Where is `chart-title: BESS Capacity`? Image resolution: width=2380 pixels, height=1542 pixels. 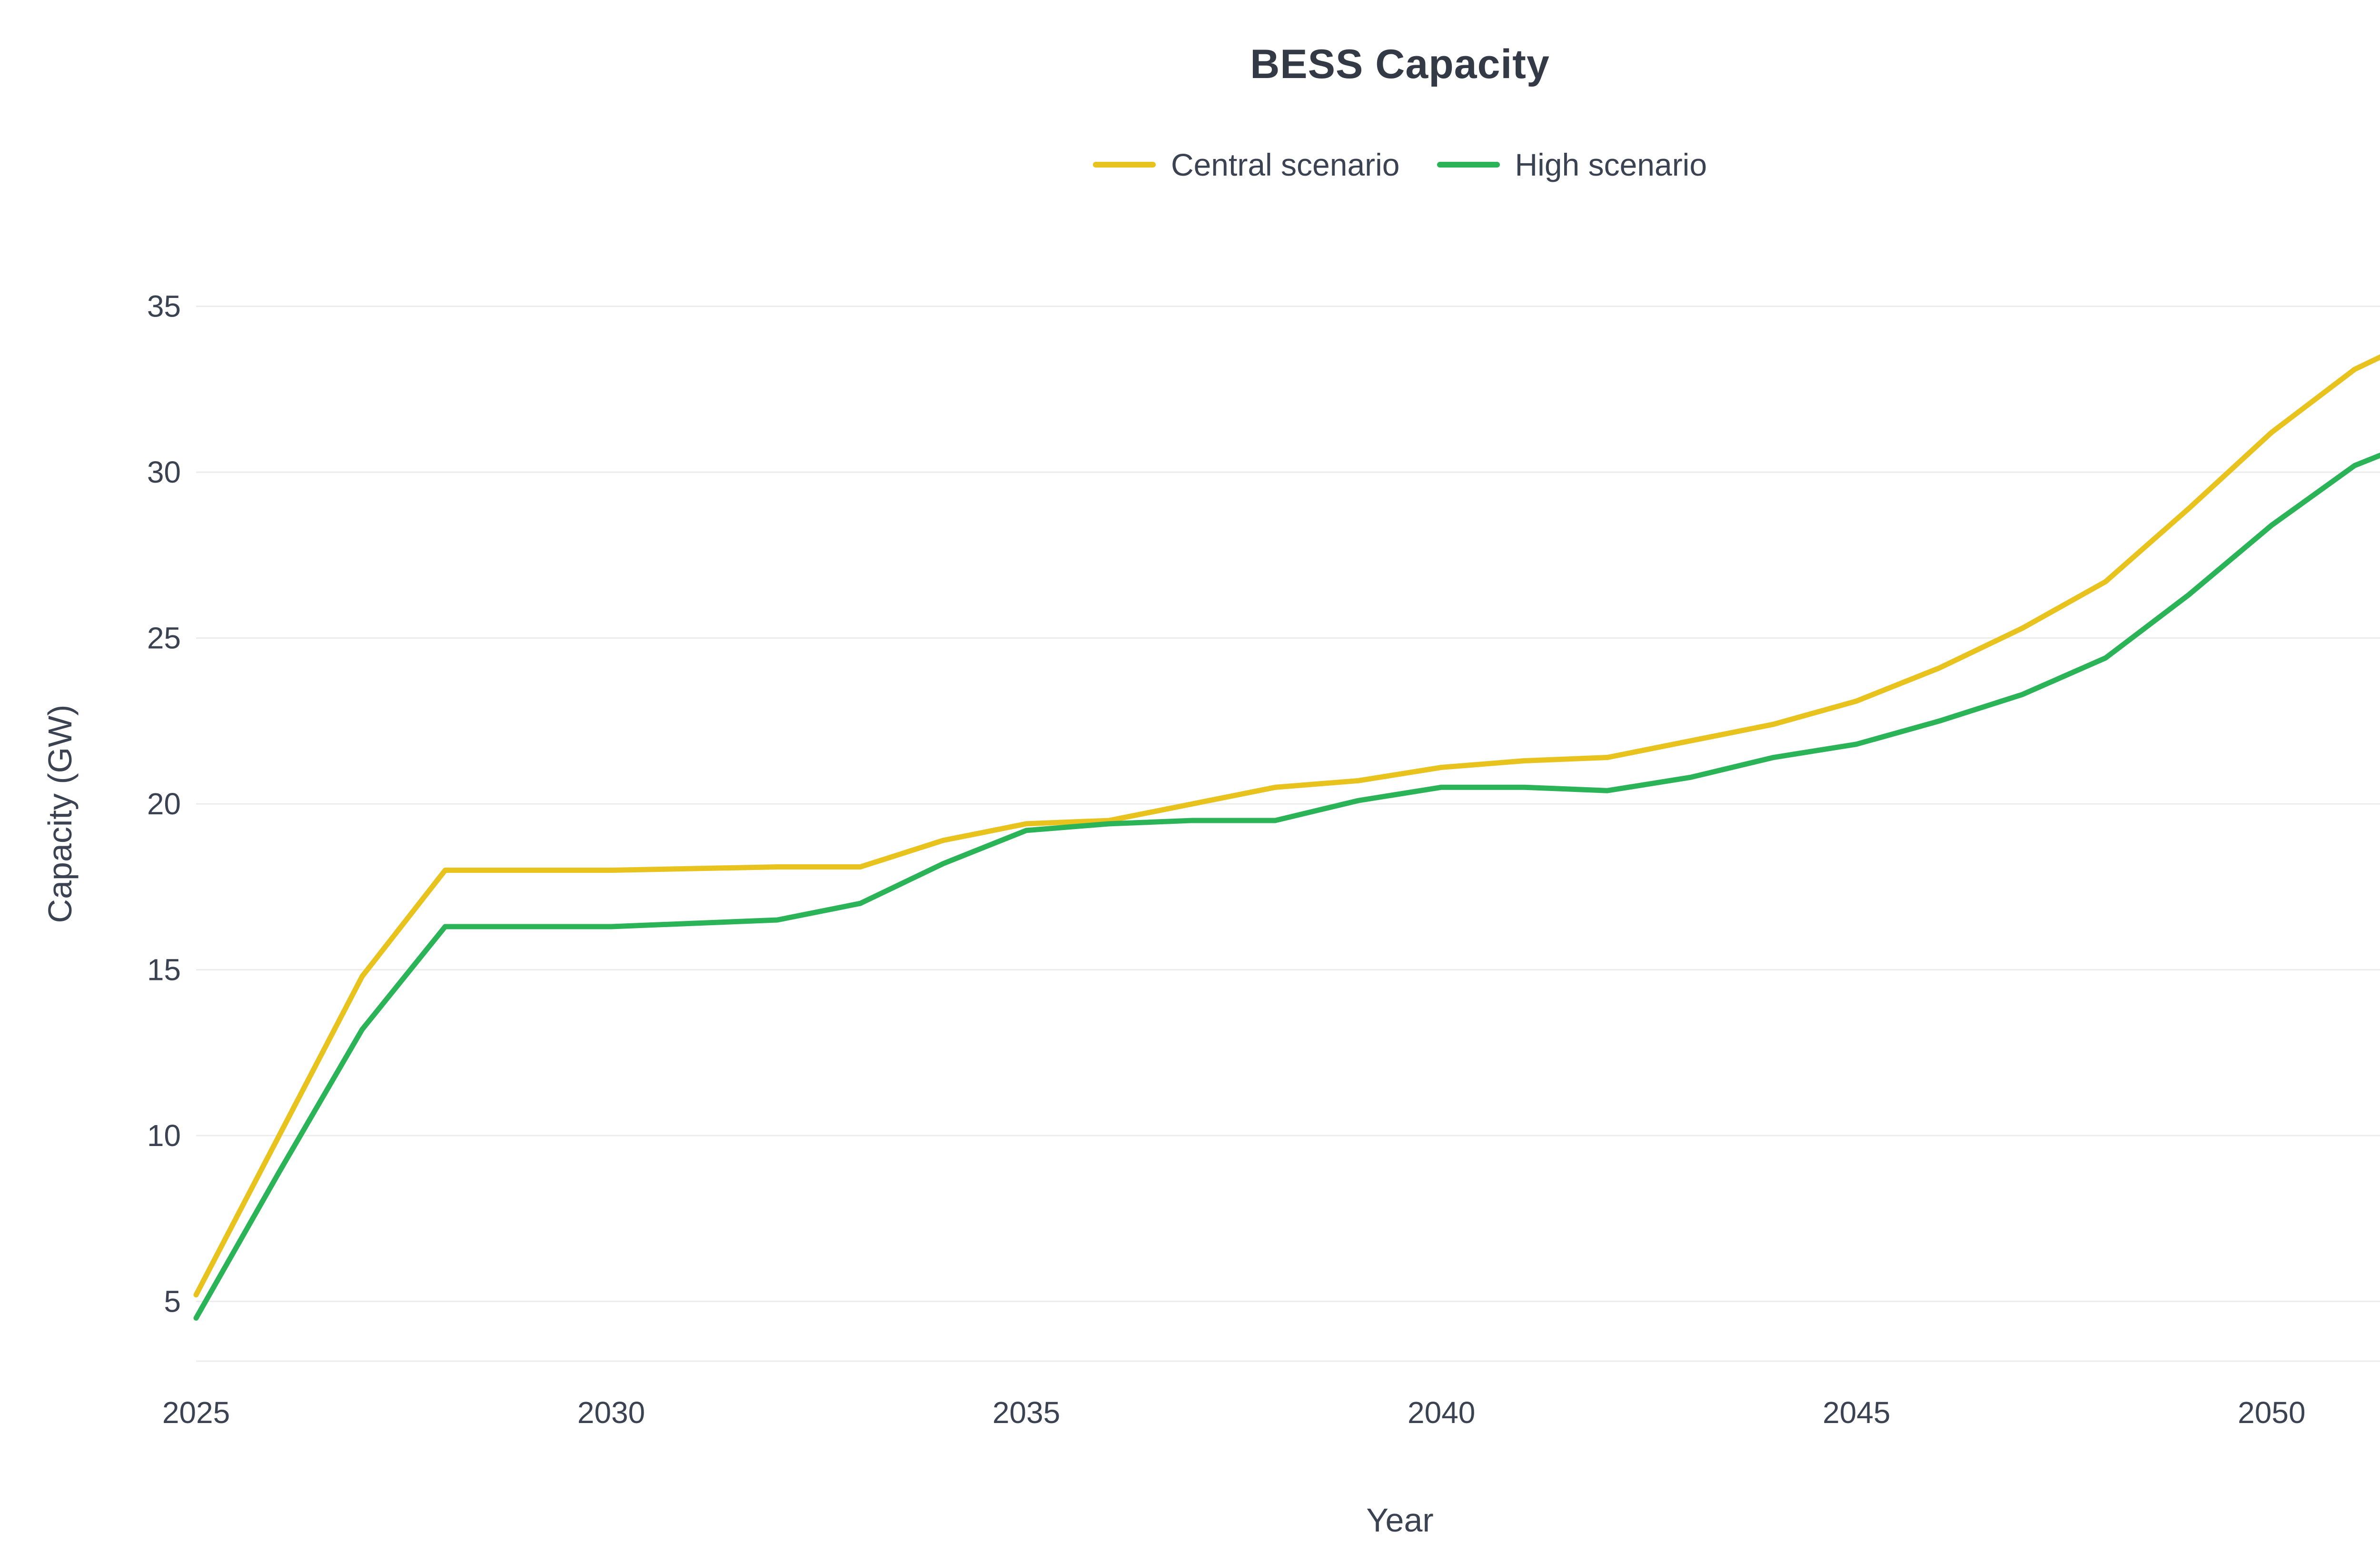 chart-title: BESS Capacity is located at coordinates (1400, 64).